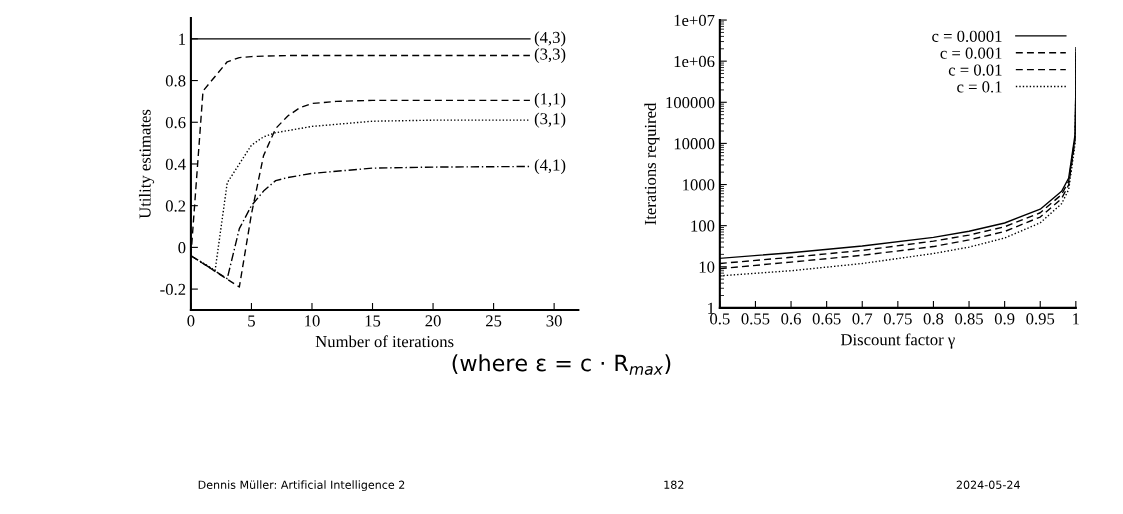  Describe the element at coordinates (191, 321) in the screenshot. I see `x-tick-label: 0` at that location.